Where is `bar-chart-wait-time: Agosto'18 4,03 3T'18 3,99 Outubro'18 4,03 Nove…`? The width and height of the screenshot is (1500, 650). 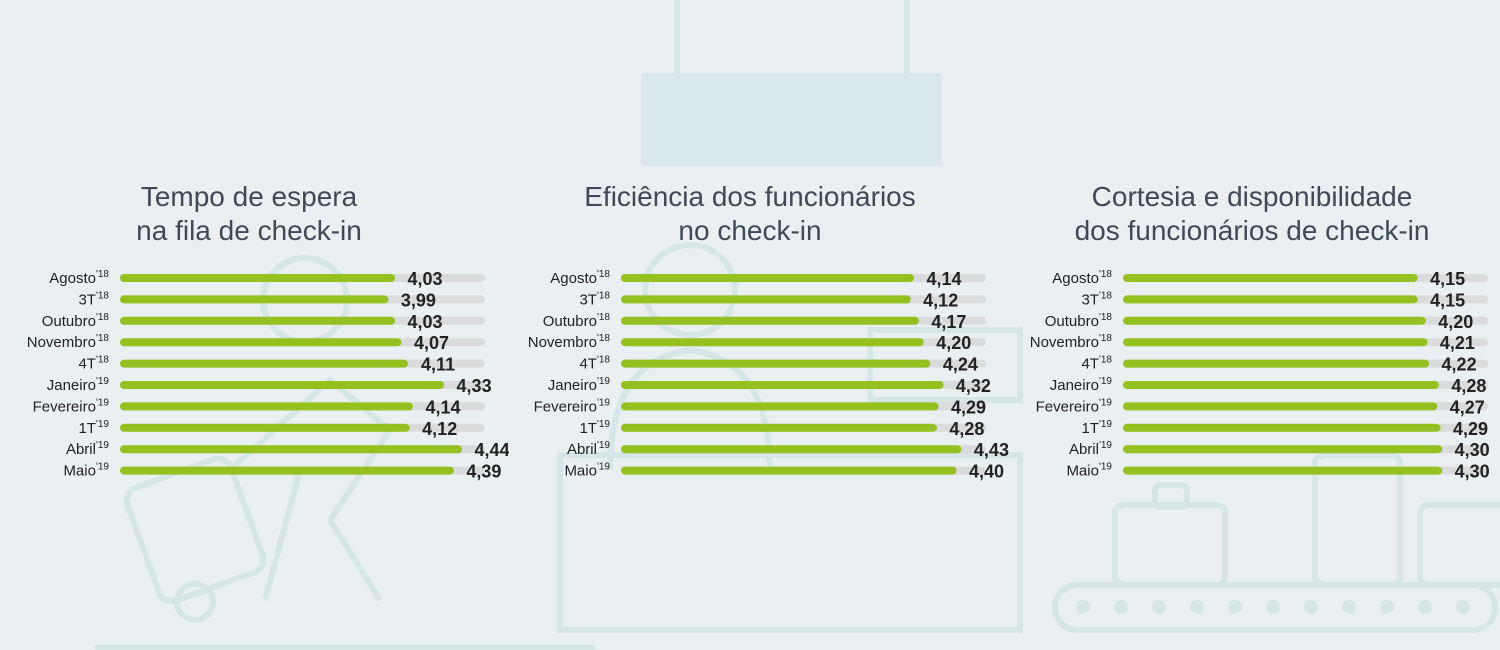 bar-chart-wait-time: Agosto'18 4,03 3T'18 3,99 Outubro'18 4,03 Nove… is located at coordinates (268, 375).